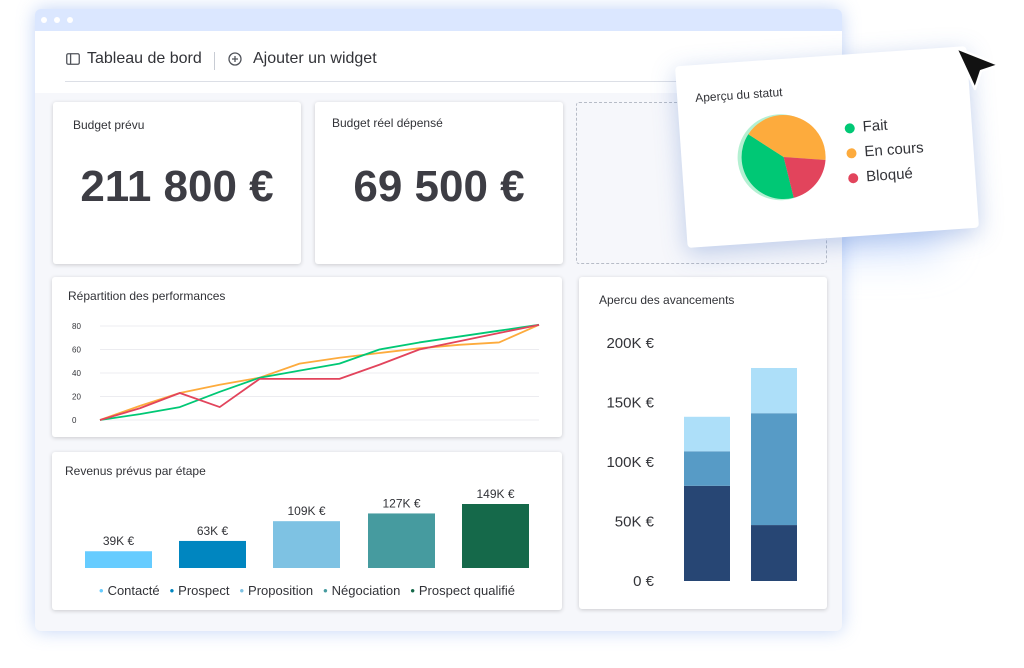  I want to click on legend-item-done: Fait, so click(866, 127).